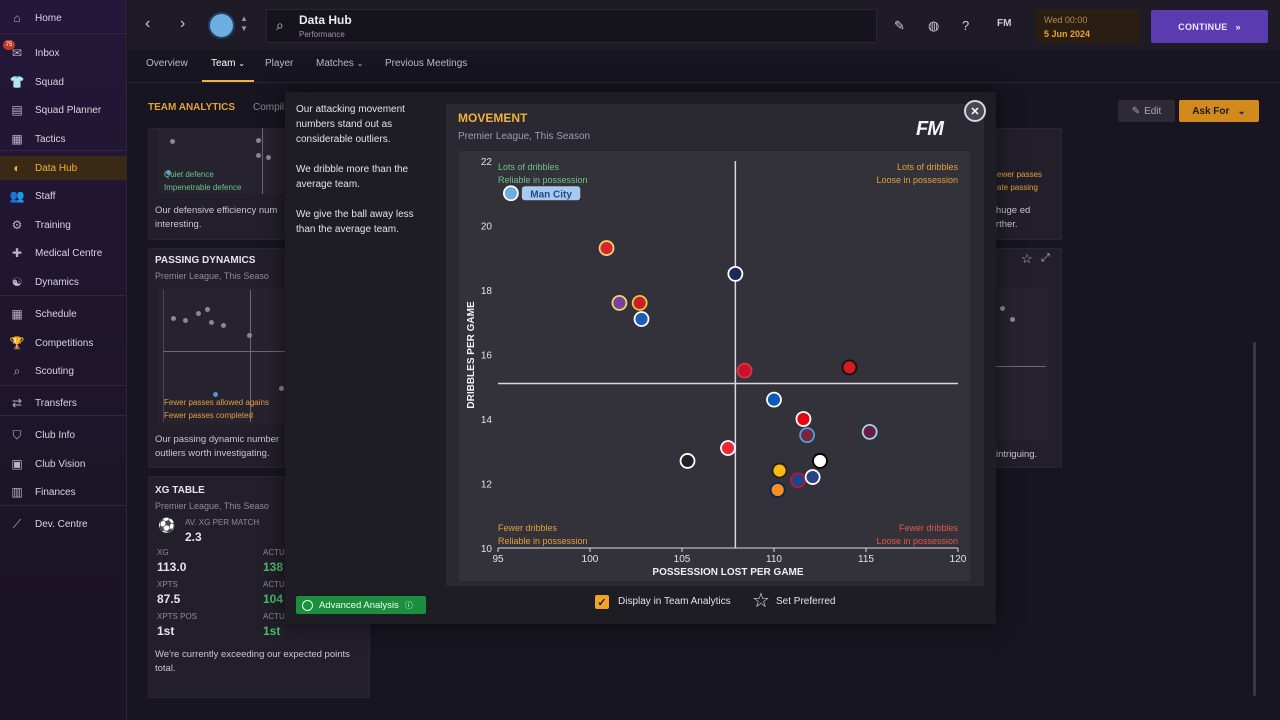 The width and height of the screenshot is (1280, 720). I want to click on x-axis-title: POSSESSION LOST PER GAME, so click(727, 572).